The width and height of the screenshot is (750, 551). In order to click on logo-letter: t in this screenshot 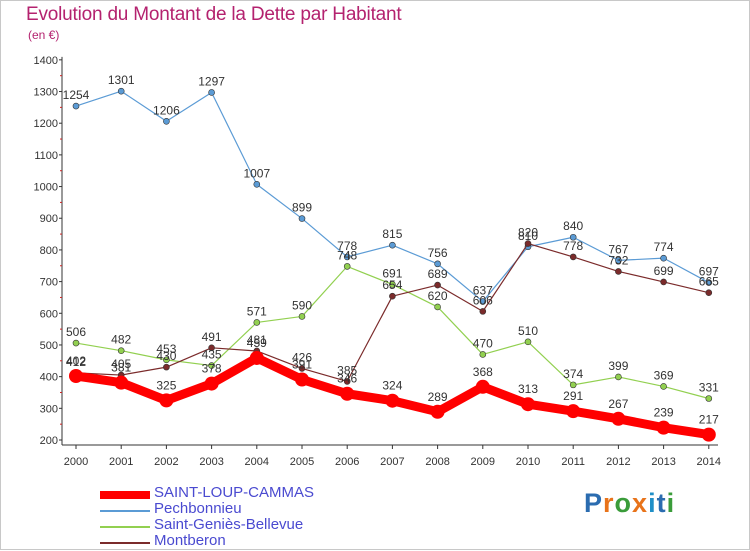, I will do `click(661, 503)`.